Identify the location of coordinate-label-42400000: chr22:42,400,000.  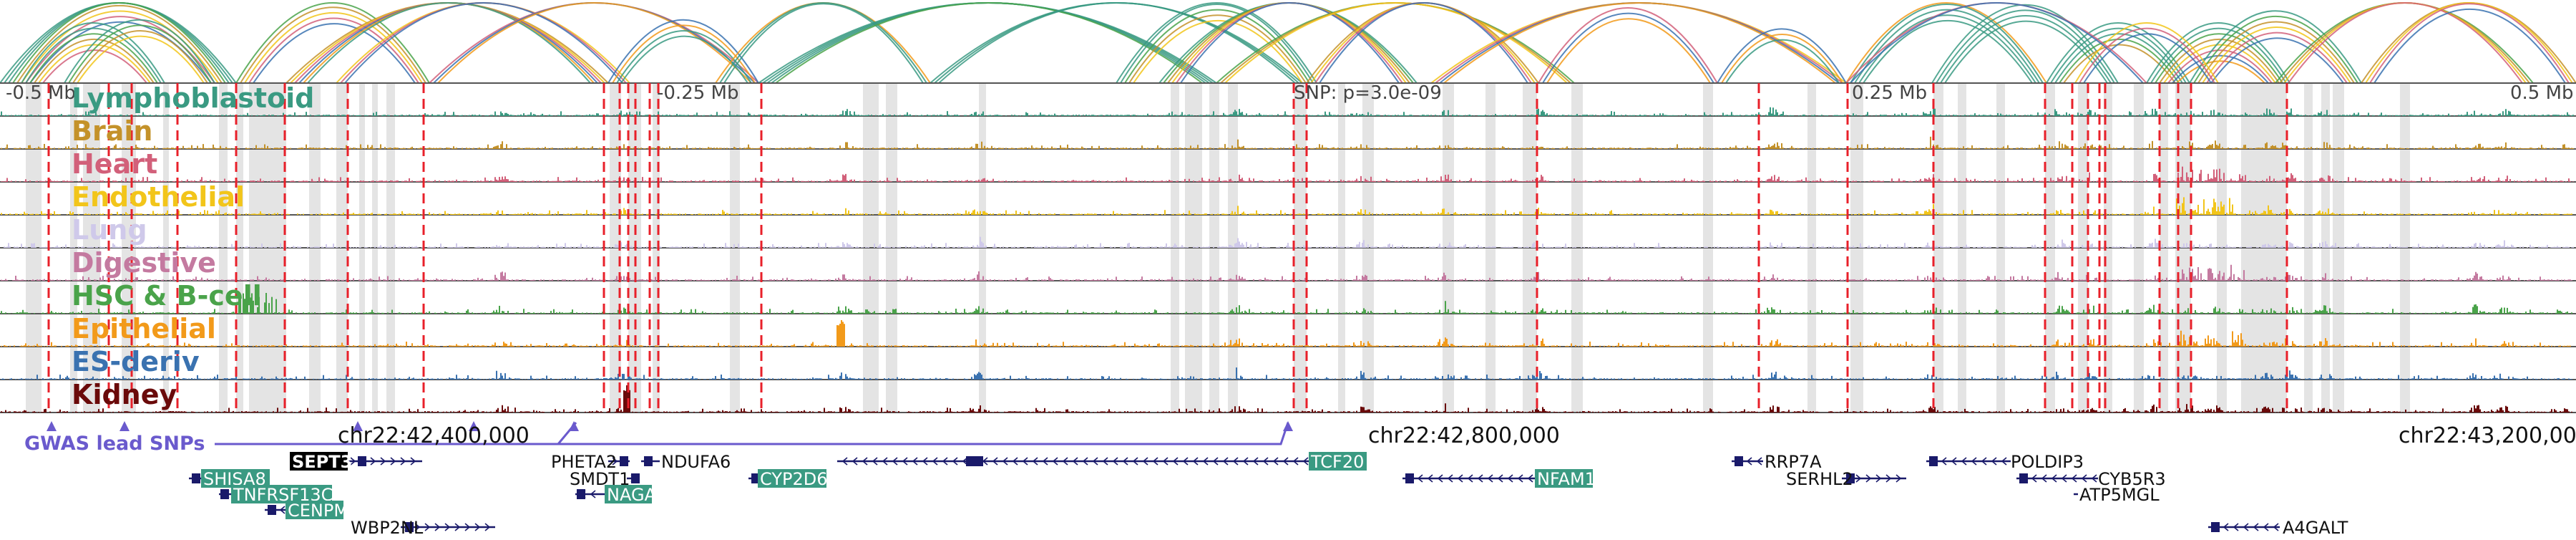
(434, 435).